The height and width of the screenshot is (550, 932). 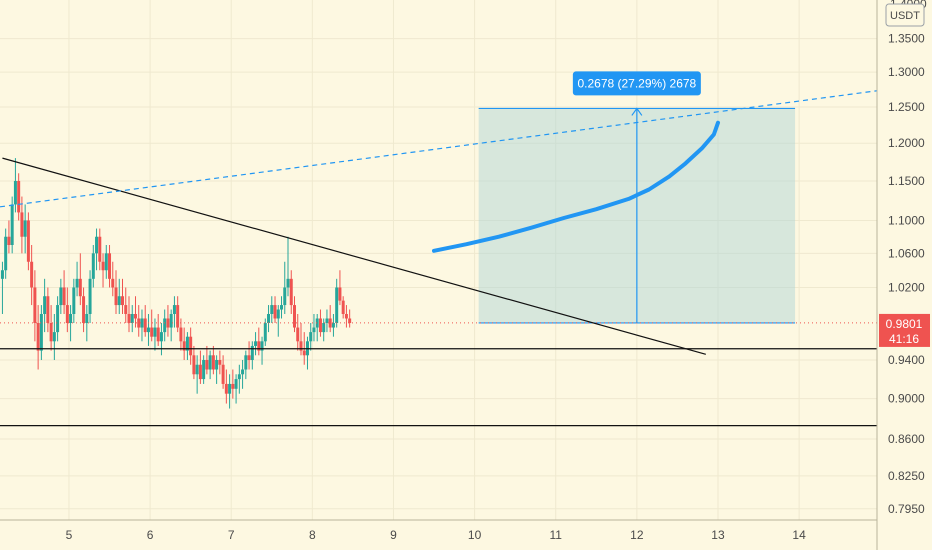 What do you see at coordinates (904, 324) in the screenshot?
I see `current-price-value: 0.9801` at bounding box center [904, 324].